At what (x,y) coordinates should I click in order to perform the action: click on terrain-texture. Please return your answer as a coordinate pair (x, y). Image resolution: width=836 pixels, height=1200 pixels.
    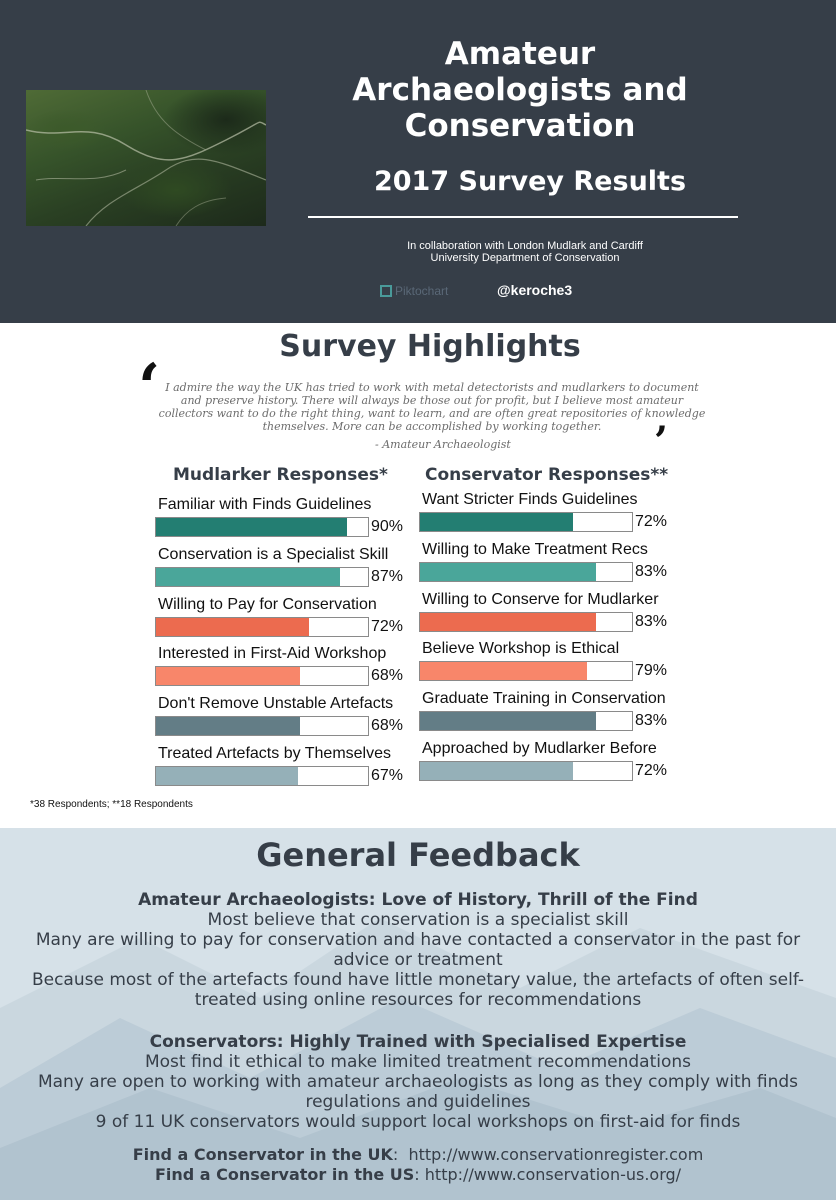
    Looking at the image, I should click on (146, 158).